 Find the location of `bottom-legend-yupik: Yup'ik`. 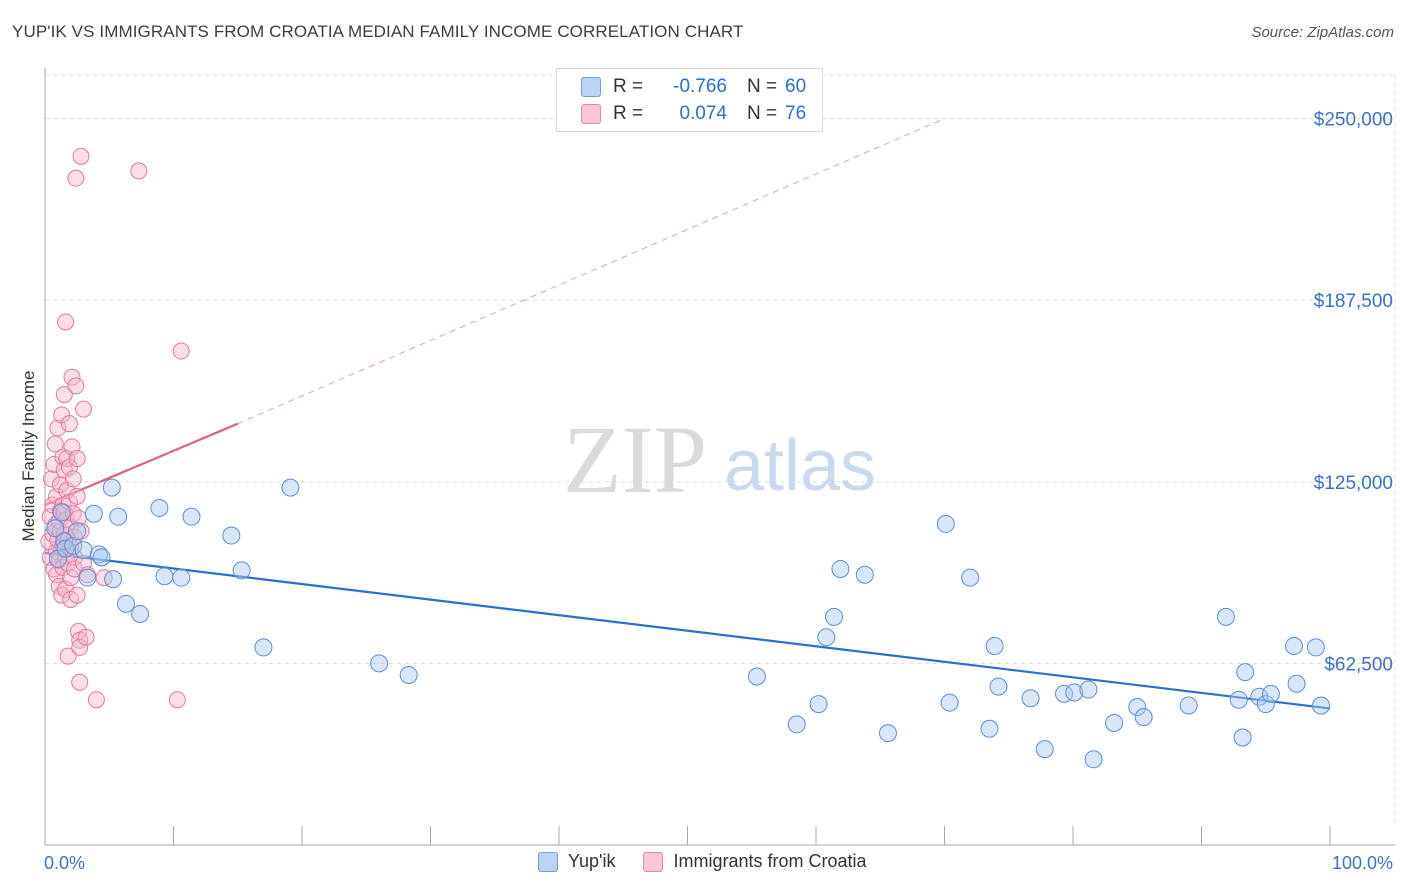

bottom-legend-yupik: Yup'ik is located at coordinates (576, 861).